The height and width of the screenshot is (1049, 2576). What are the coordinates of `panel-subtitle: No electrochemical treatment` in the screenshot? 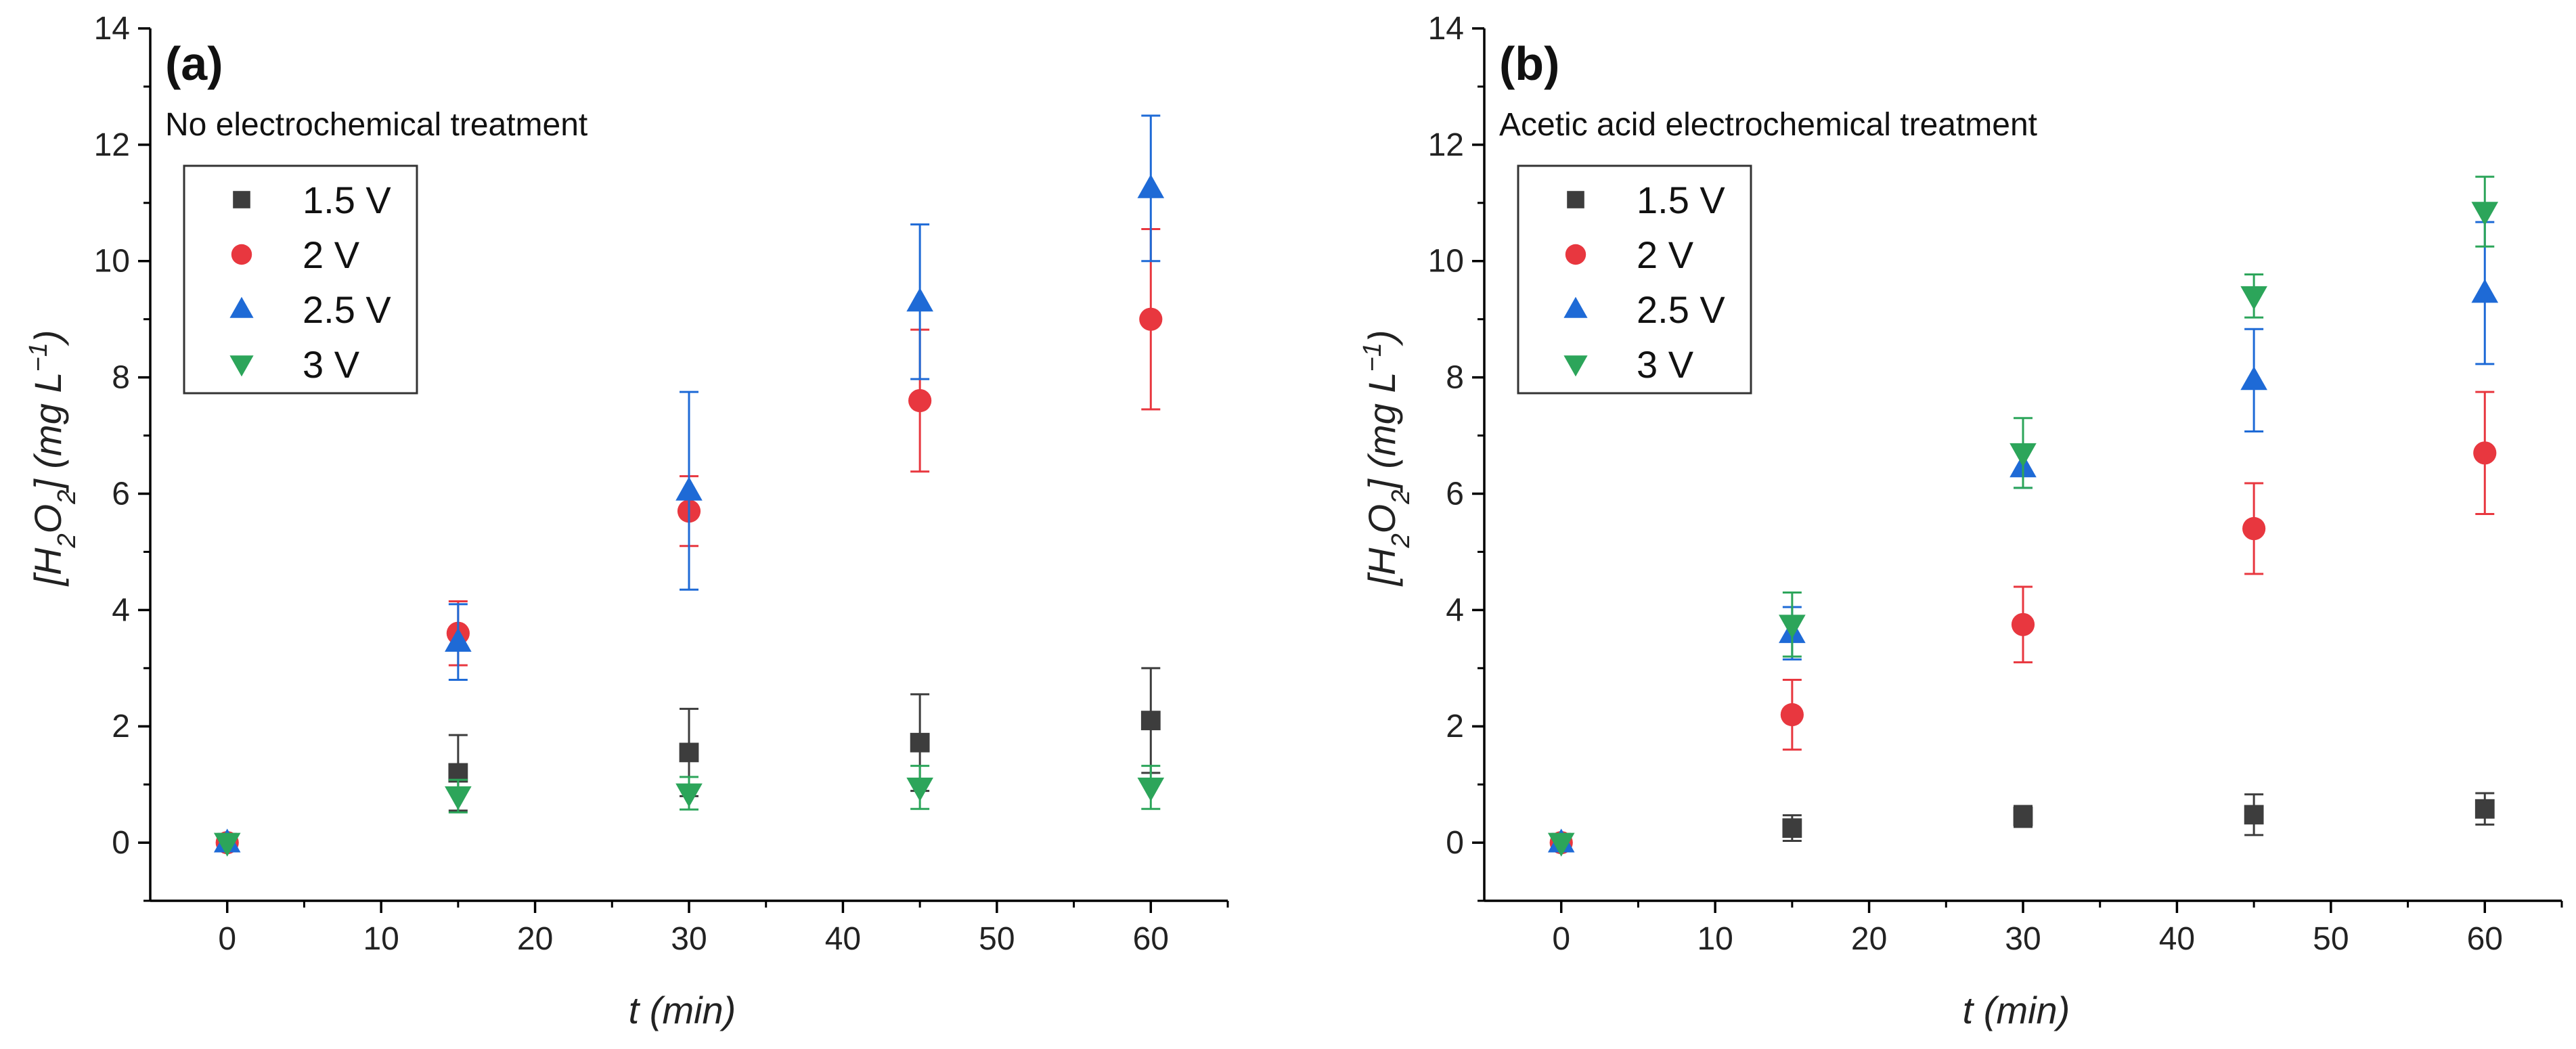 It's located at (376, 125).